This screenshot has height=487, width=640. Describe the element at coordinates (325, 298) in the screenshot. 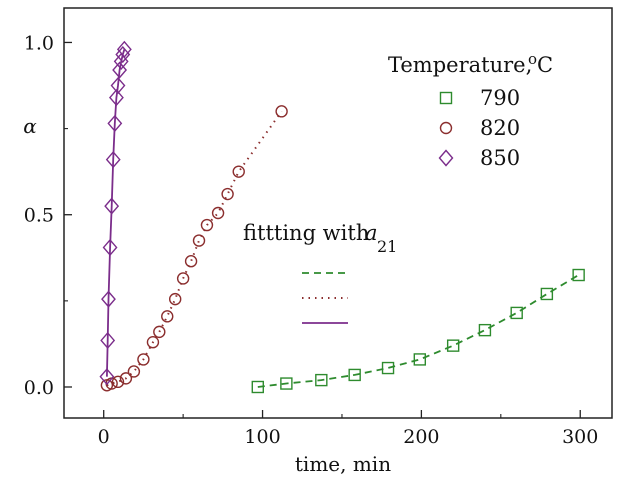

I see `fit-legend-lines` at that location.